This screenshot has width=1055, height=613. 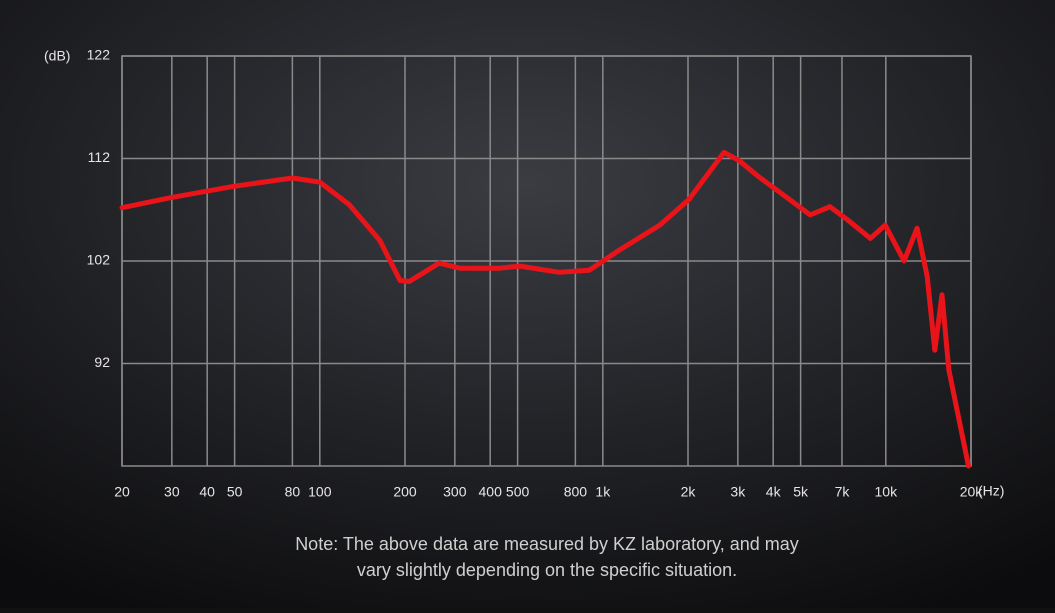 I want to click on x-tick-label: 80, so click(x=293, y=492).